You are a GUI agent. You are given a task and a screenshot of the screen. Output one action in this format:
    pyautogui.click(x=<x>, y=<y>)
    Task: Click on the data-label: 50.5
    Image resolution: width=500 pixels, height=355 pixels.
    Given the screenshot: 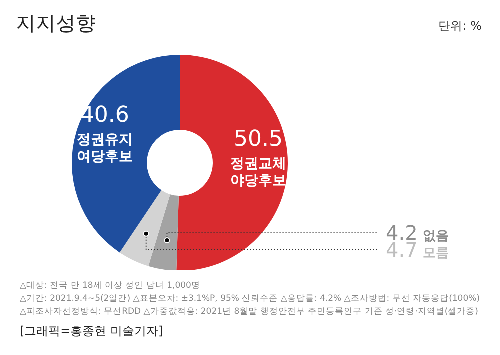 What is the action you would take?
    pyautogui.click(x=258, y=139)
    